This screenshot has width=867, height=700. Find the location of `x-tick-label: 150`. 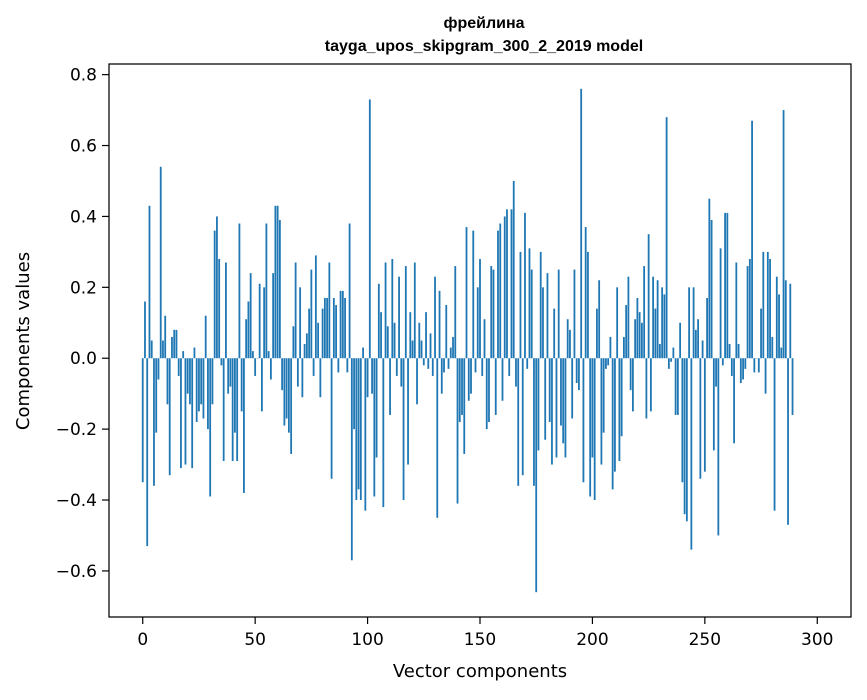

x-tick-label: 150 is located at coordinates (480, 640).